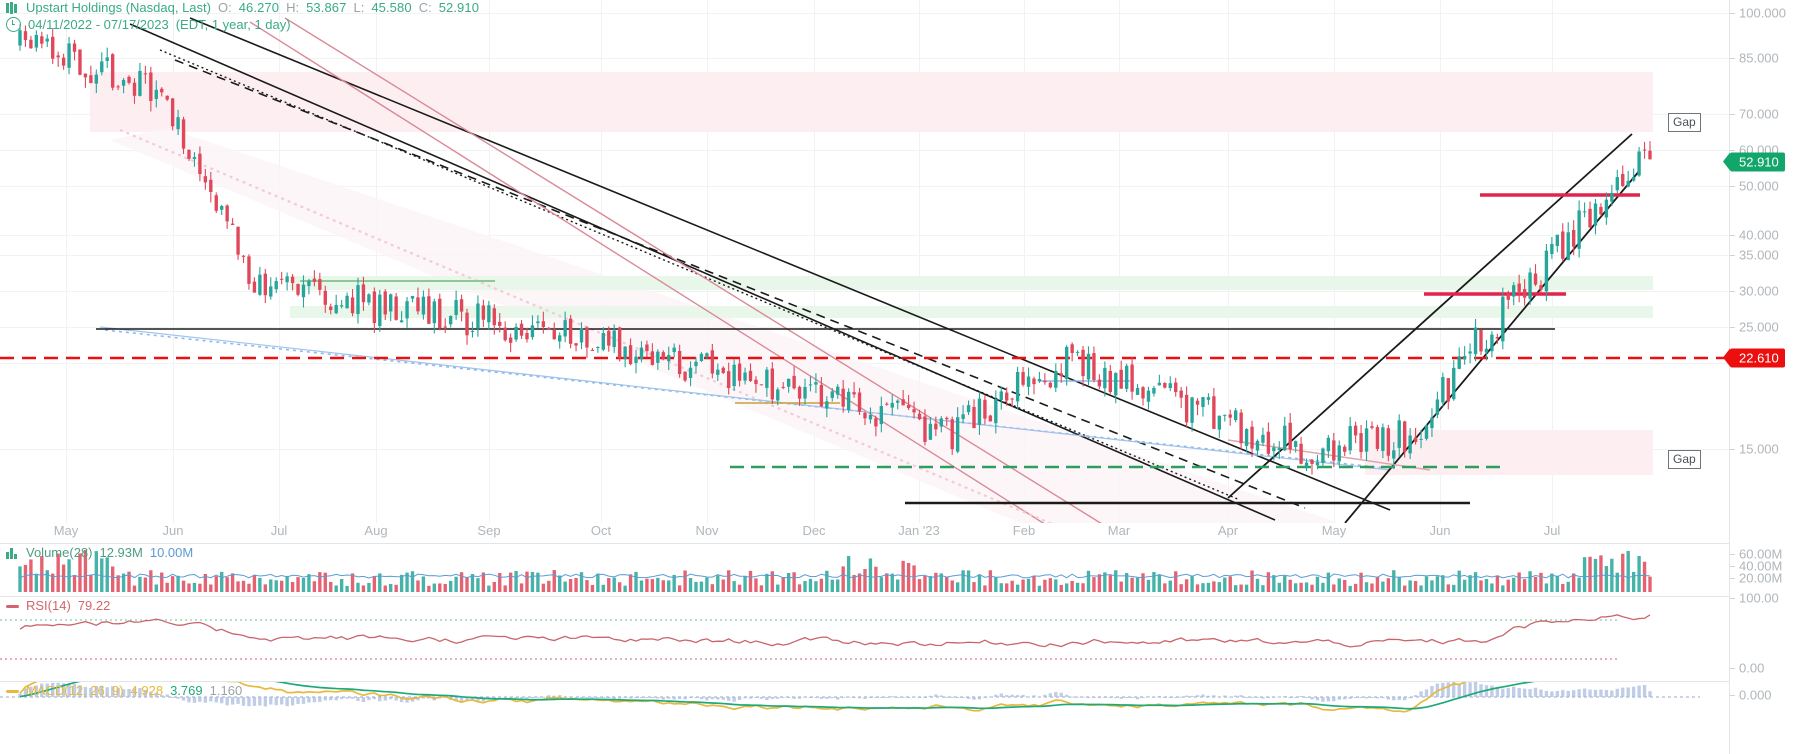  What do you see at coordinates (226, 690) in the screenshot?
I see `macd-hist-value: 1.160` at bounding box center [226, 690].